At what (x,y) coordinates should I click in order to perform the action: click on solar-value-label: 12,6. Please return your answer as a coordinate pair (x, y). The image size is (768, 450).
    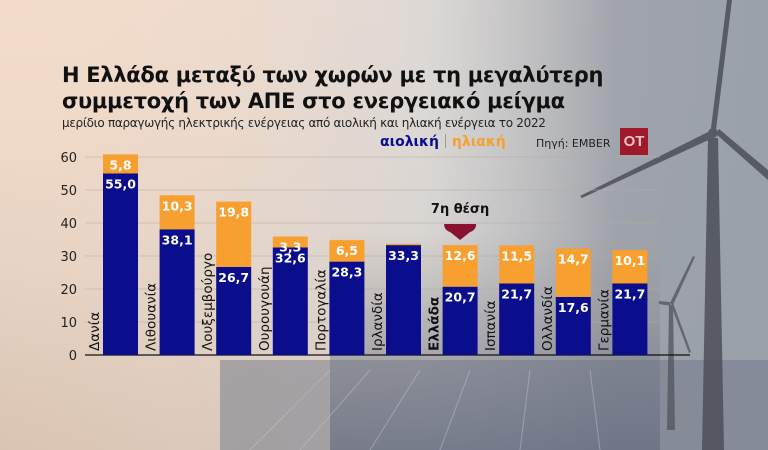
    Looking at the image, I should click on (460, 255).